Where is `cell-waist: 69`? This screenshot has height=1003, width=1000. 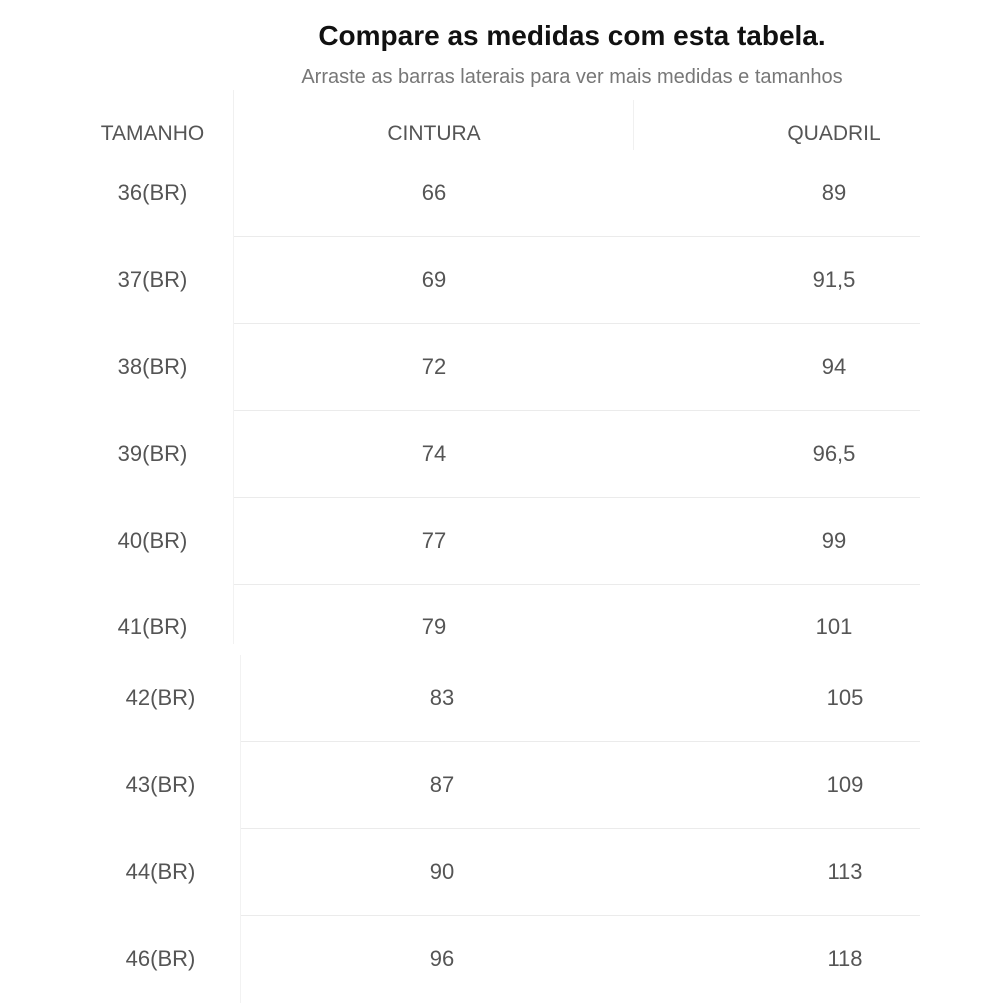 cell-waist: 69 is located at coordinates (434, 279).